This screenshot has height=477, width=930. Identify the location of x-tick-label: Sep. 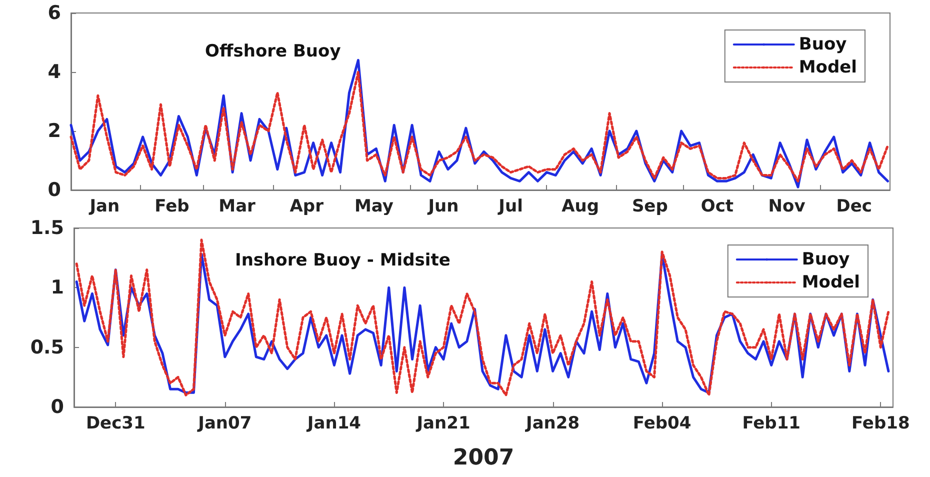
(650, 206).